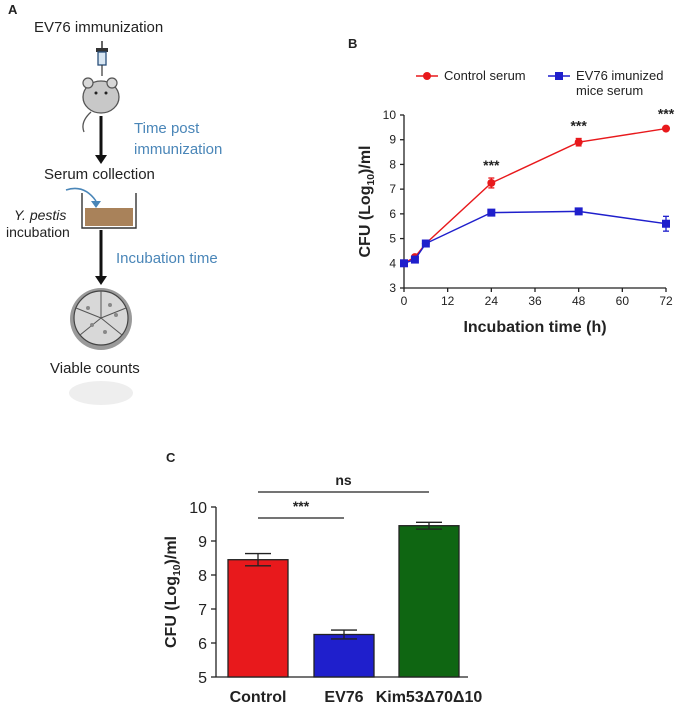 The image size is (680, 708). I want to click on panel-label-c: C, so click(171, 457).